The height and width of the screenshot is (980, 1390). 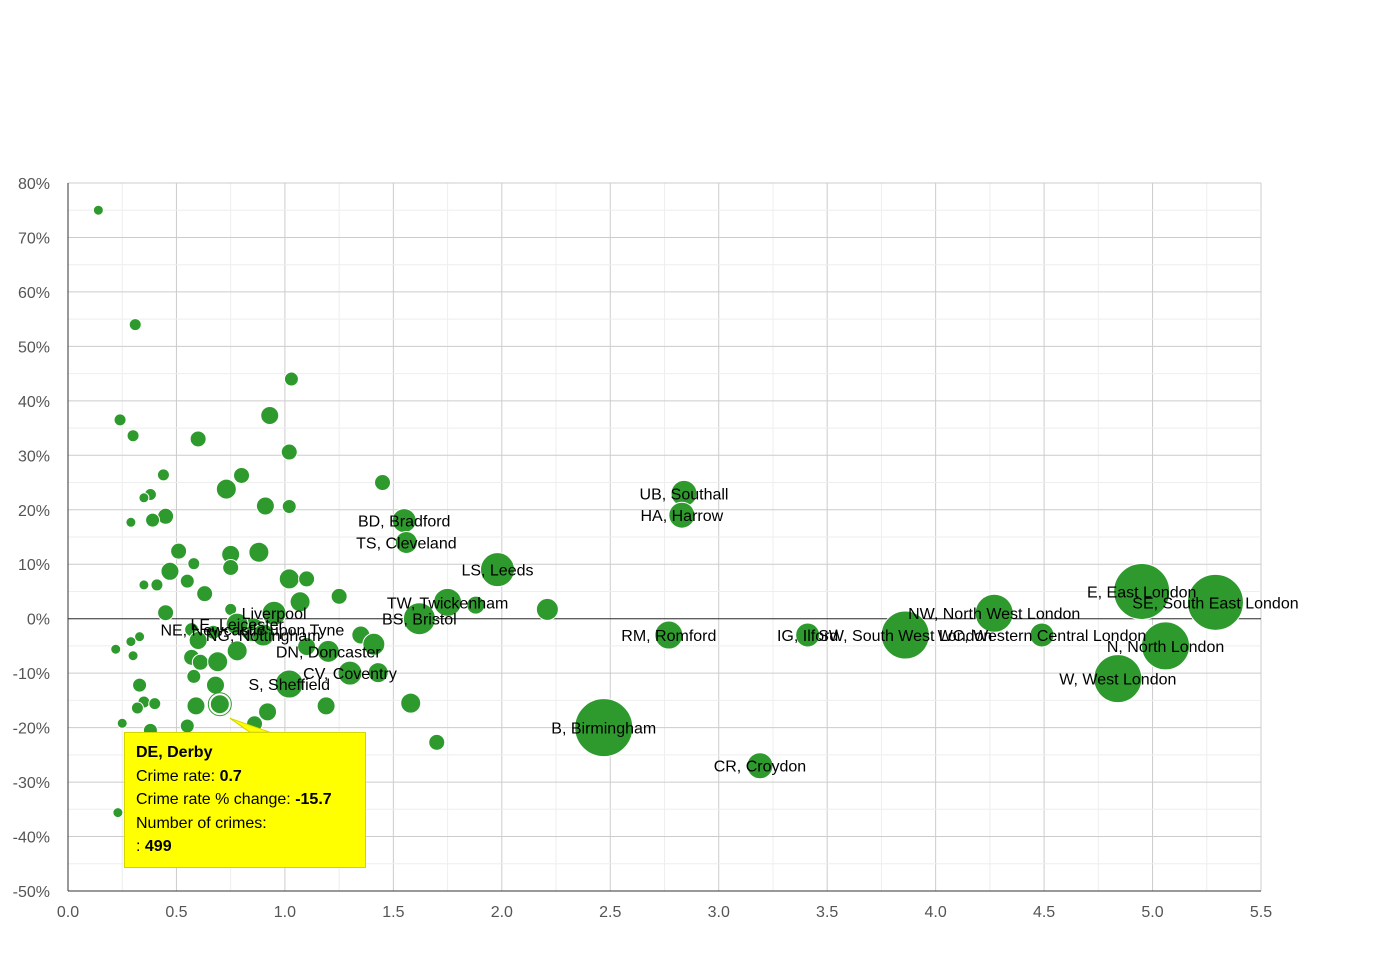 I want to click on bubble-highlighted, so click(x=219, y=704).